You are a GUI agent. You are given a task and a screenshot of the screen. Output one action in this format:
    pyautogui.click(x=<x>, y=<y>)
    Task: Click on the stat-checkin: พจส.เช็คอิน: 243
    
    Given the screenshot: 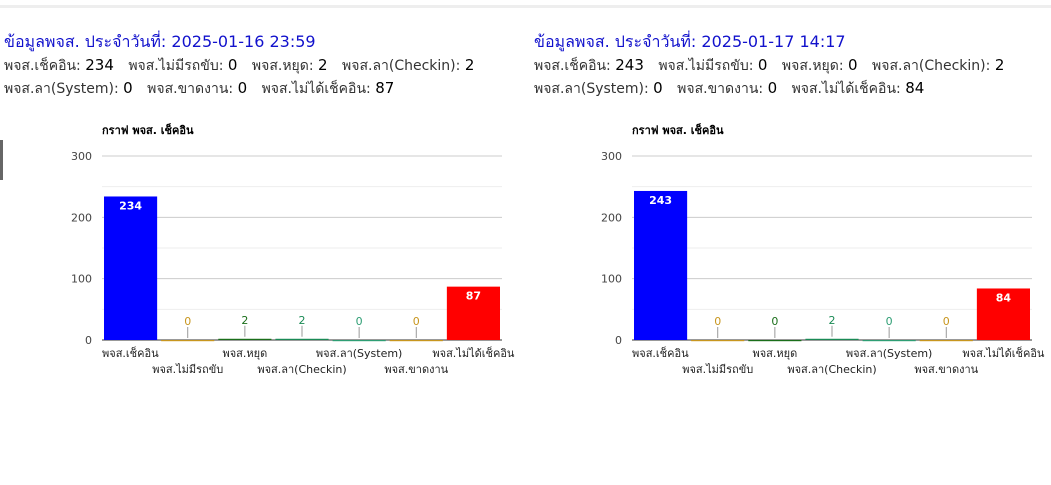 What is the action you would take?
    pyautogui.click(x=589, y=65)
    